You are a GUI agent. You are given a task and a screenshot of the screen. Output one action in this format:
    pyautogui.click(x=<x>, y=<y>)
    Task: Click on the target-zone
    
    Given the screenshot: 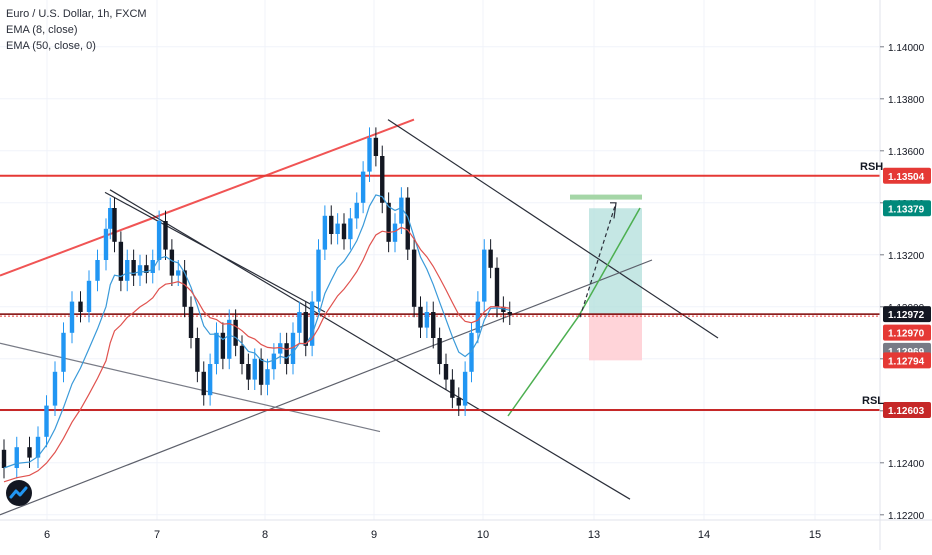 What is the action you would take?
    pyautogui.click(x=615, y=261)
    